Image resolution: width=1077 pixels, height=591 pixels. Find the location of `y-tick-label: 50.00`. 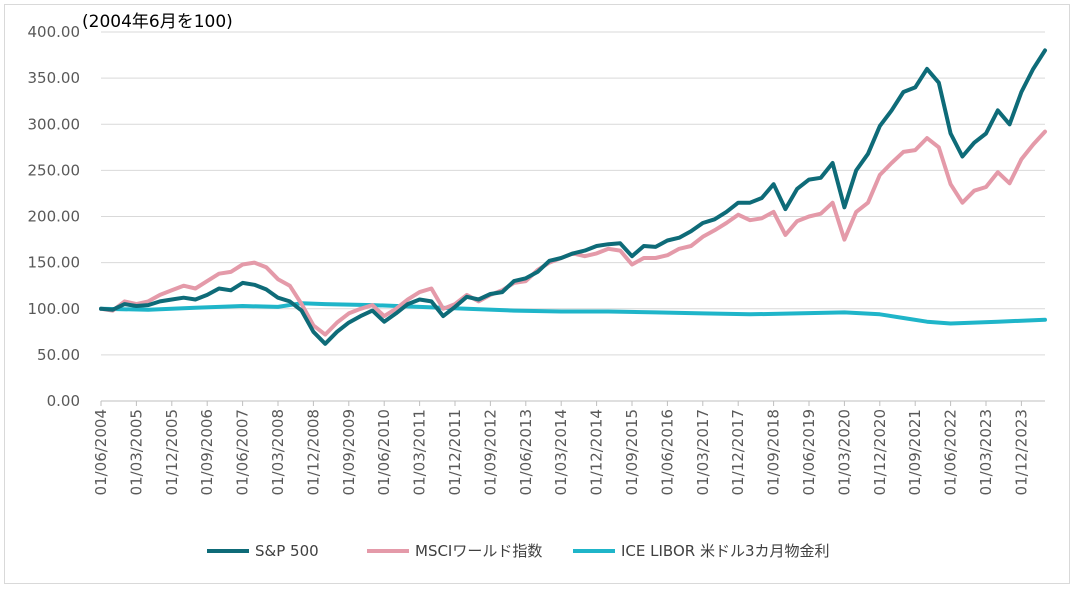

y-tick-label: 50.00 is located at coordinates (58, 355).